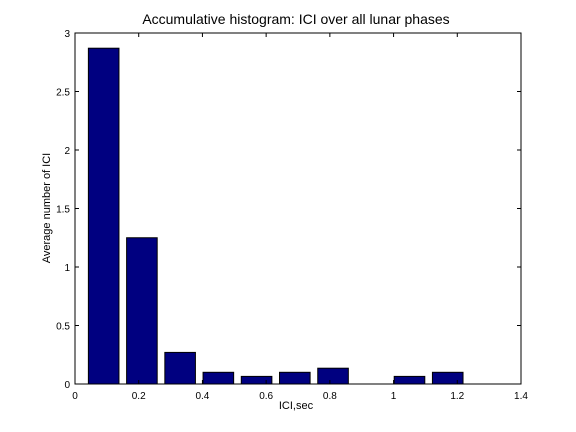 The height and width of the screenshot is (432, 576). I want to click on x-axis-label: ICI,sec, so click(296, 406).